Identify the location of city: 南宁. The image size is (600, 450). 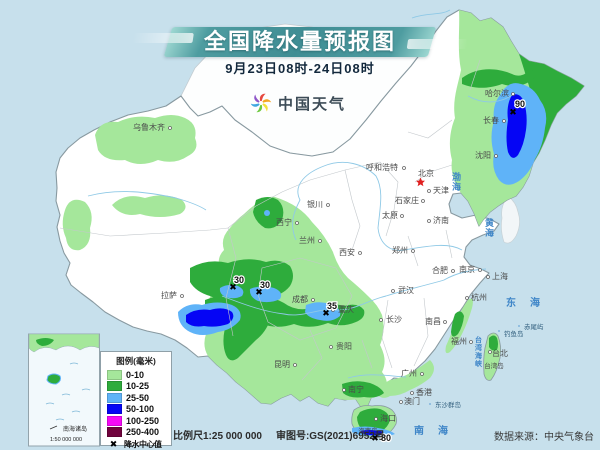
(353, 389).